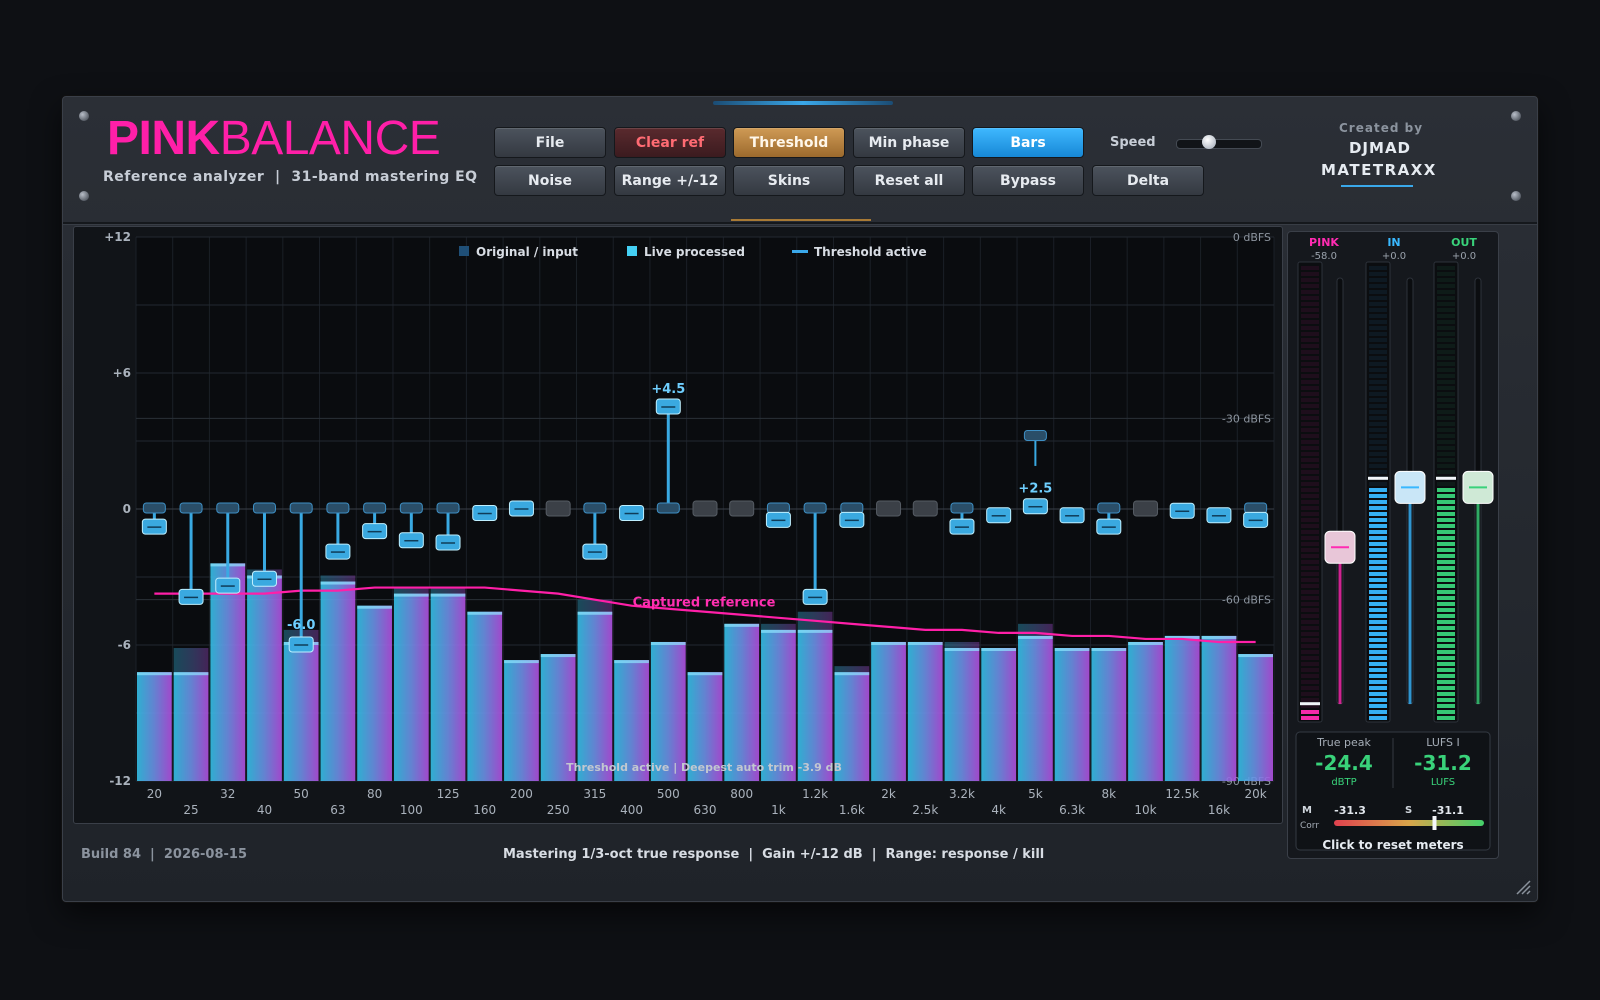  I want to click on header-divider, so click(800, 223).